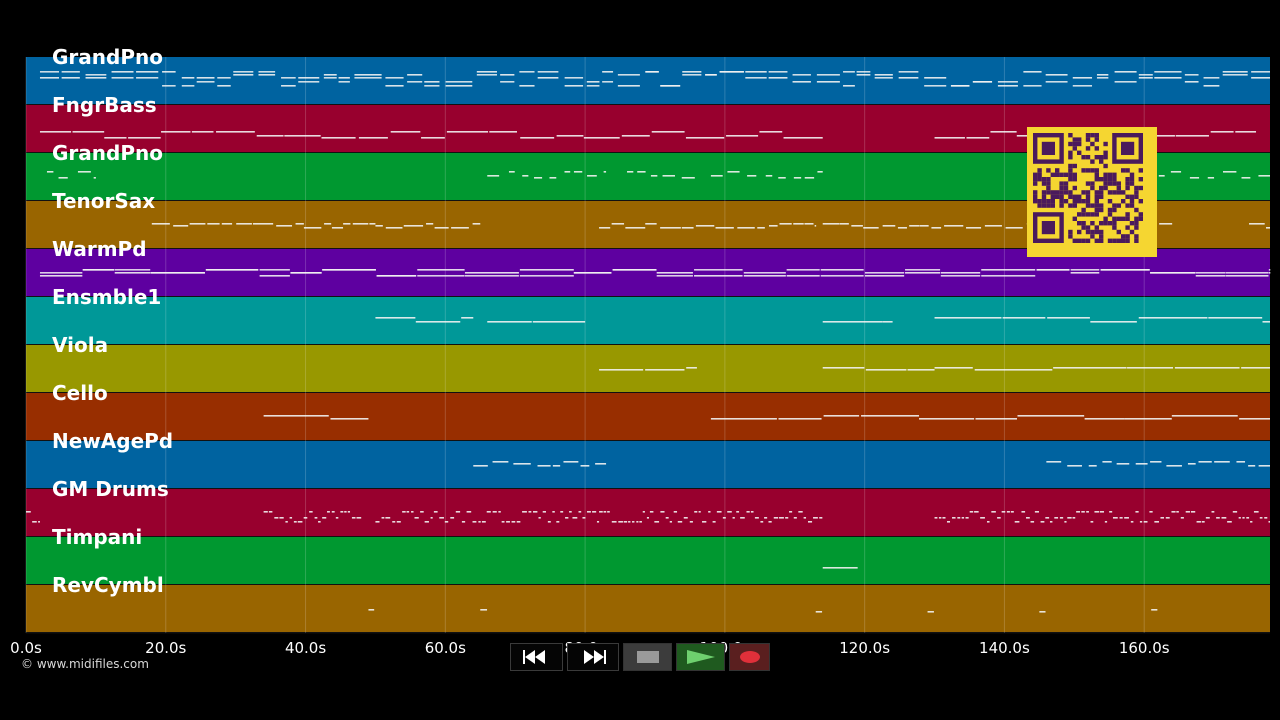  I want to click on play-button, so click(700, 657).